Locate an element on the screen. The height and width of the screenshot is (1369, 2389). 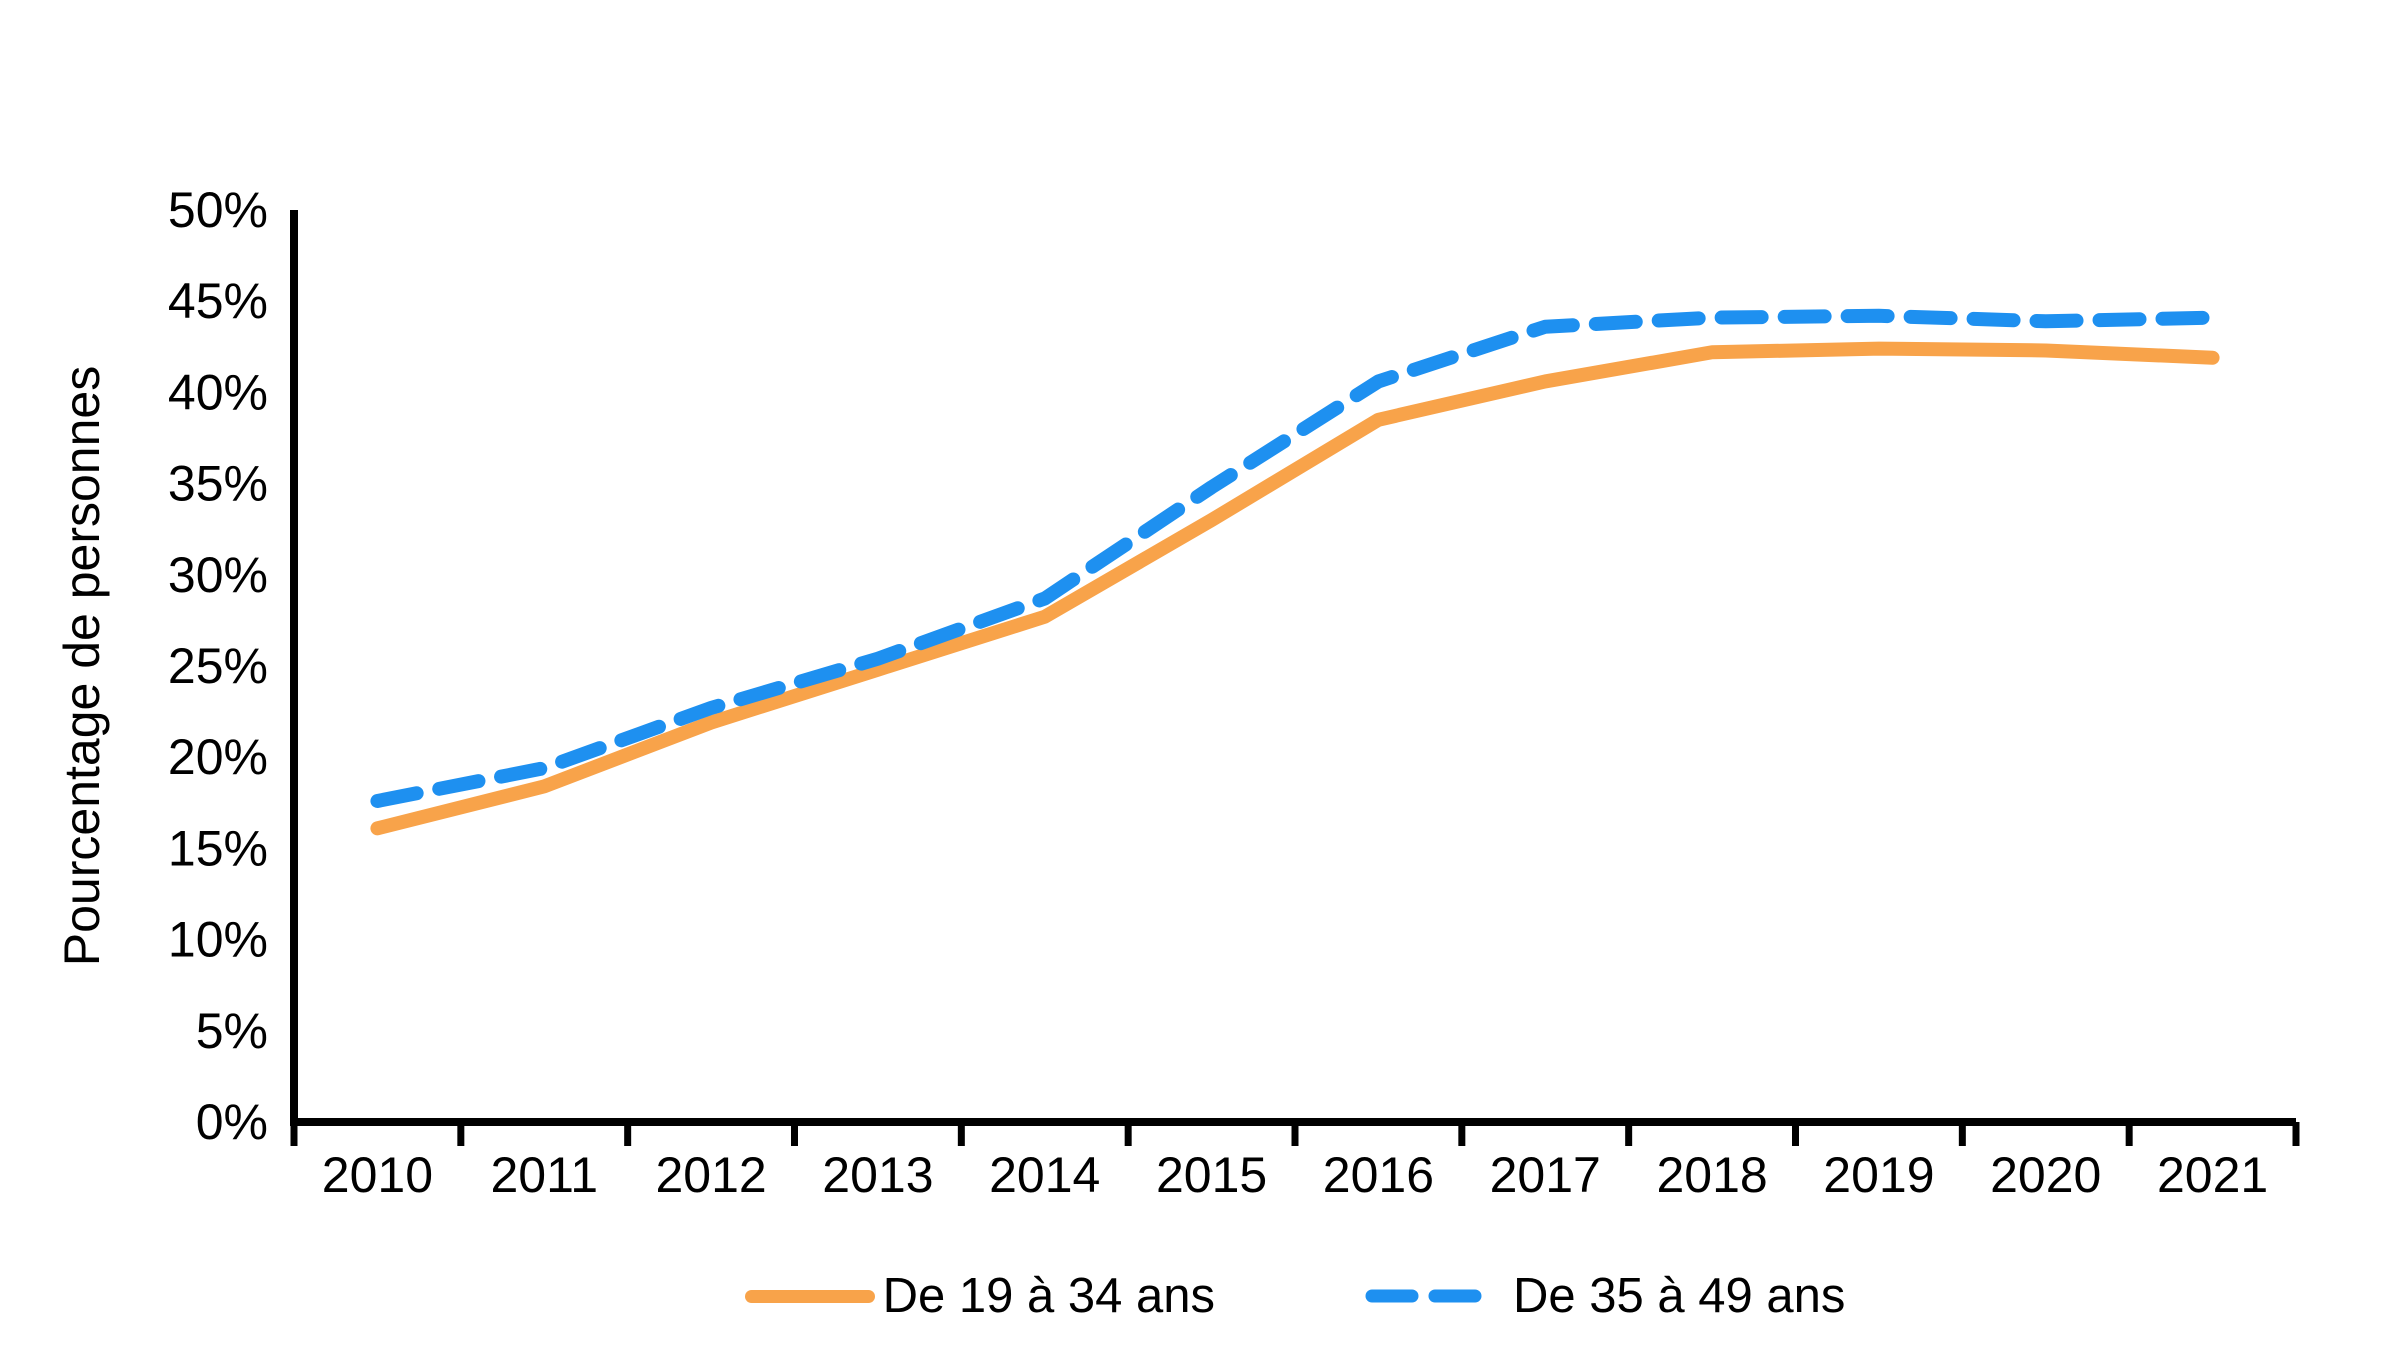
x-tick-label: 2016 is located at coordinates (1378, 1175).